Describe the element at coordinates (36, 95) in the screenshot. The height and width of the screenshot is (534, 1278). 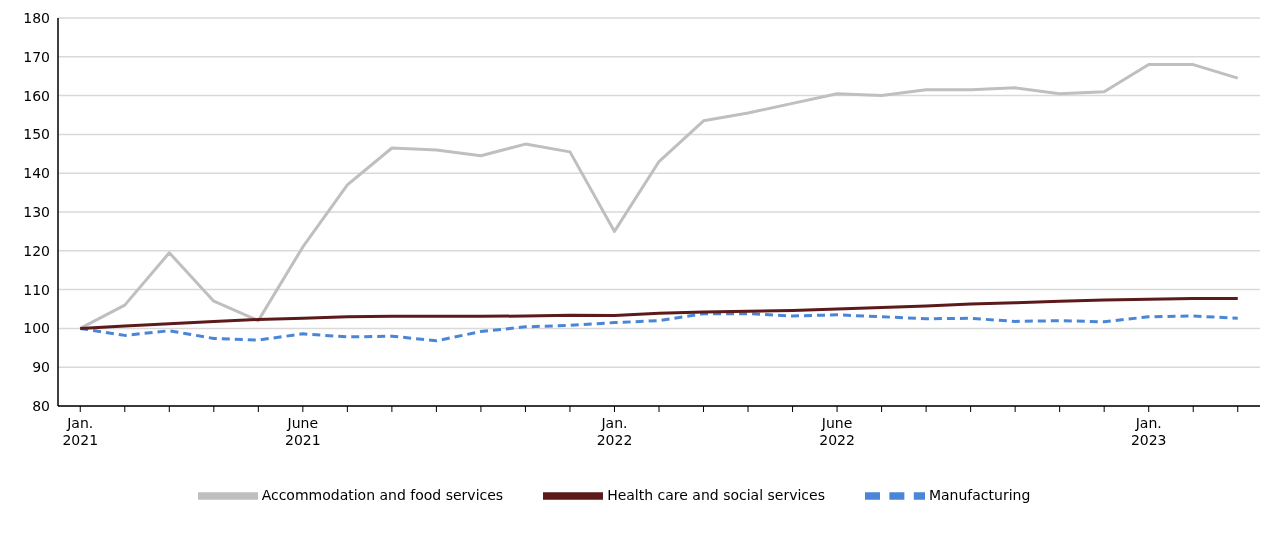
I see `y-tick-label: 160` at that location.